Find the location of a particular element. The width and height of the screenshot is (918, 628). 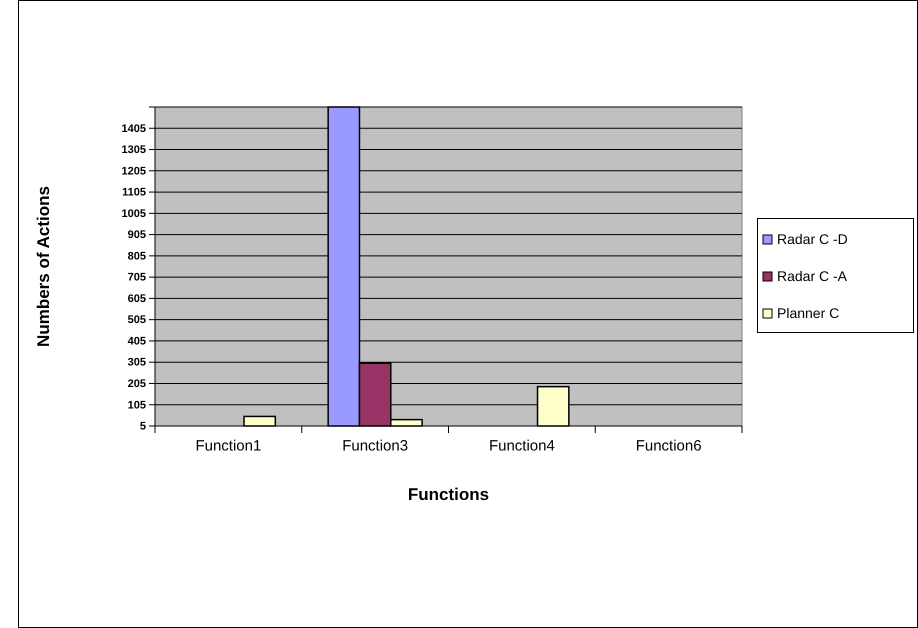

y-tick-label: 805 is located at coordinates (137, 256).